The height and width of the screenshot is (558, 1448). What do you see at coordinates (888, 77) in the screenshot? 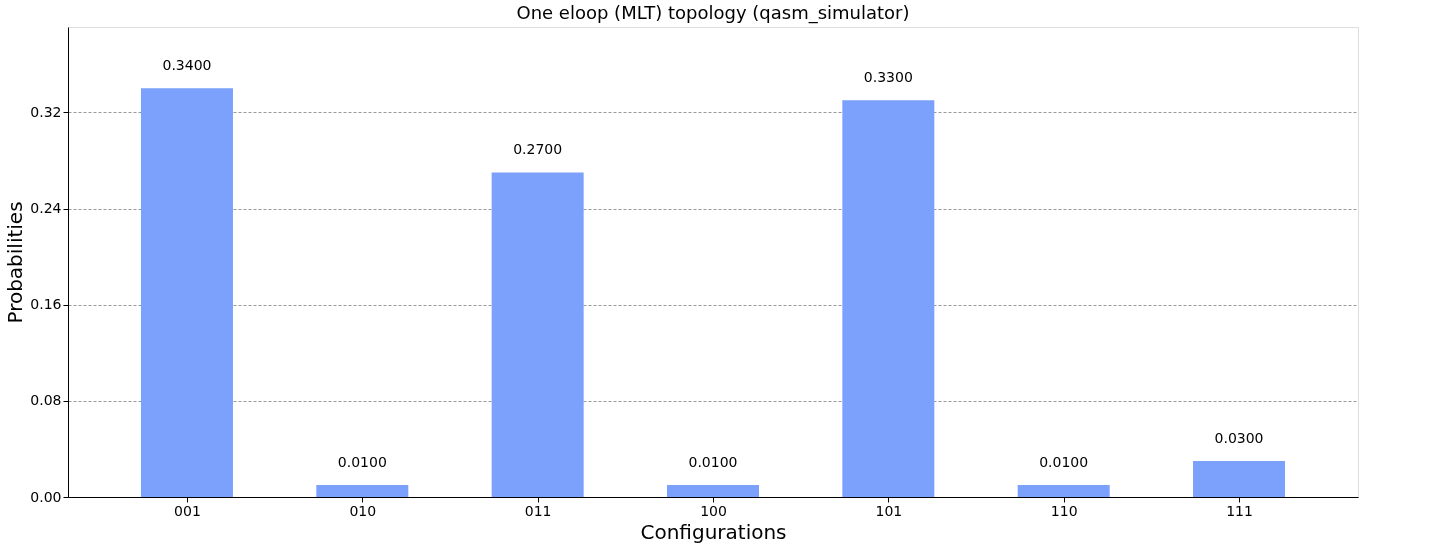
I see `data-label: 0.3300` at bounding box center [888, 77].